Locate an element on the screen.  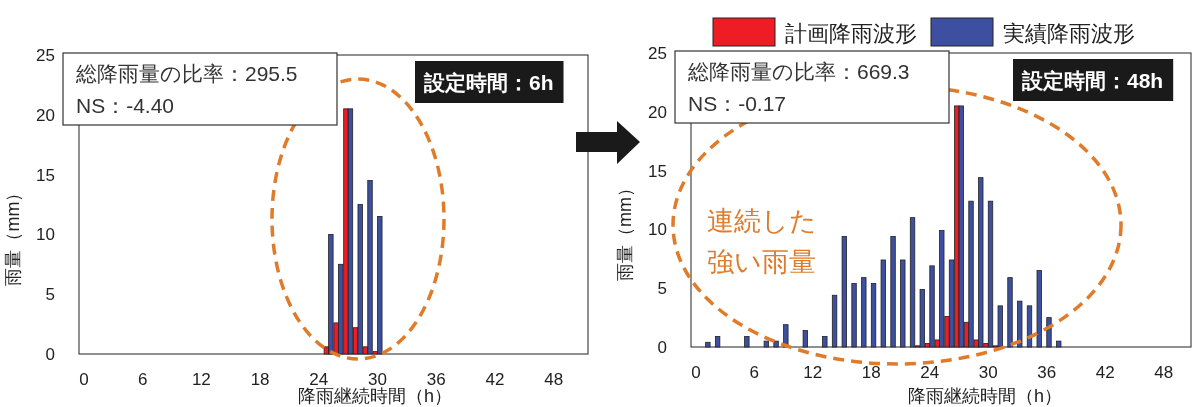
annotation: 連続した is located at coordinates (762, 221).